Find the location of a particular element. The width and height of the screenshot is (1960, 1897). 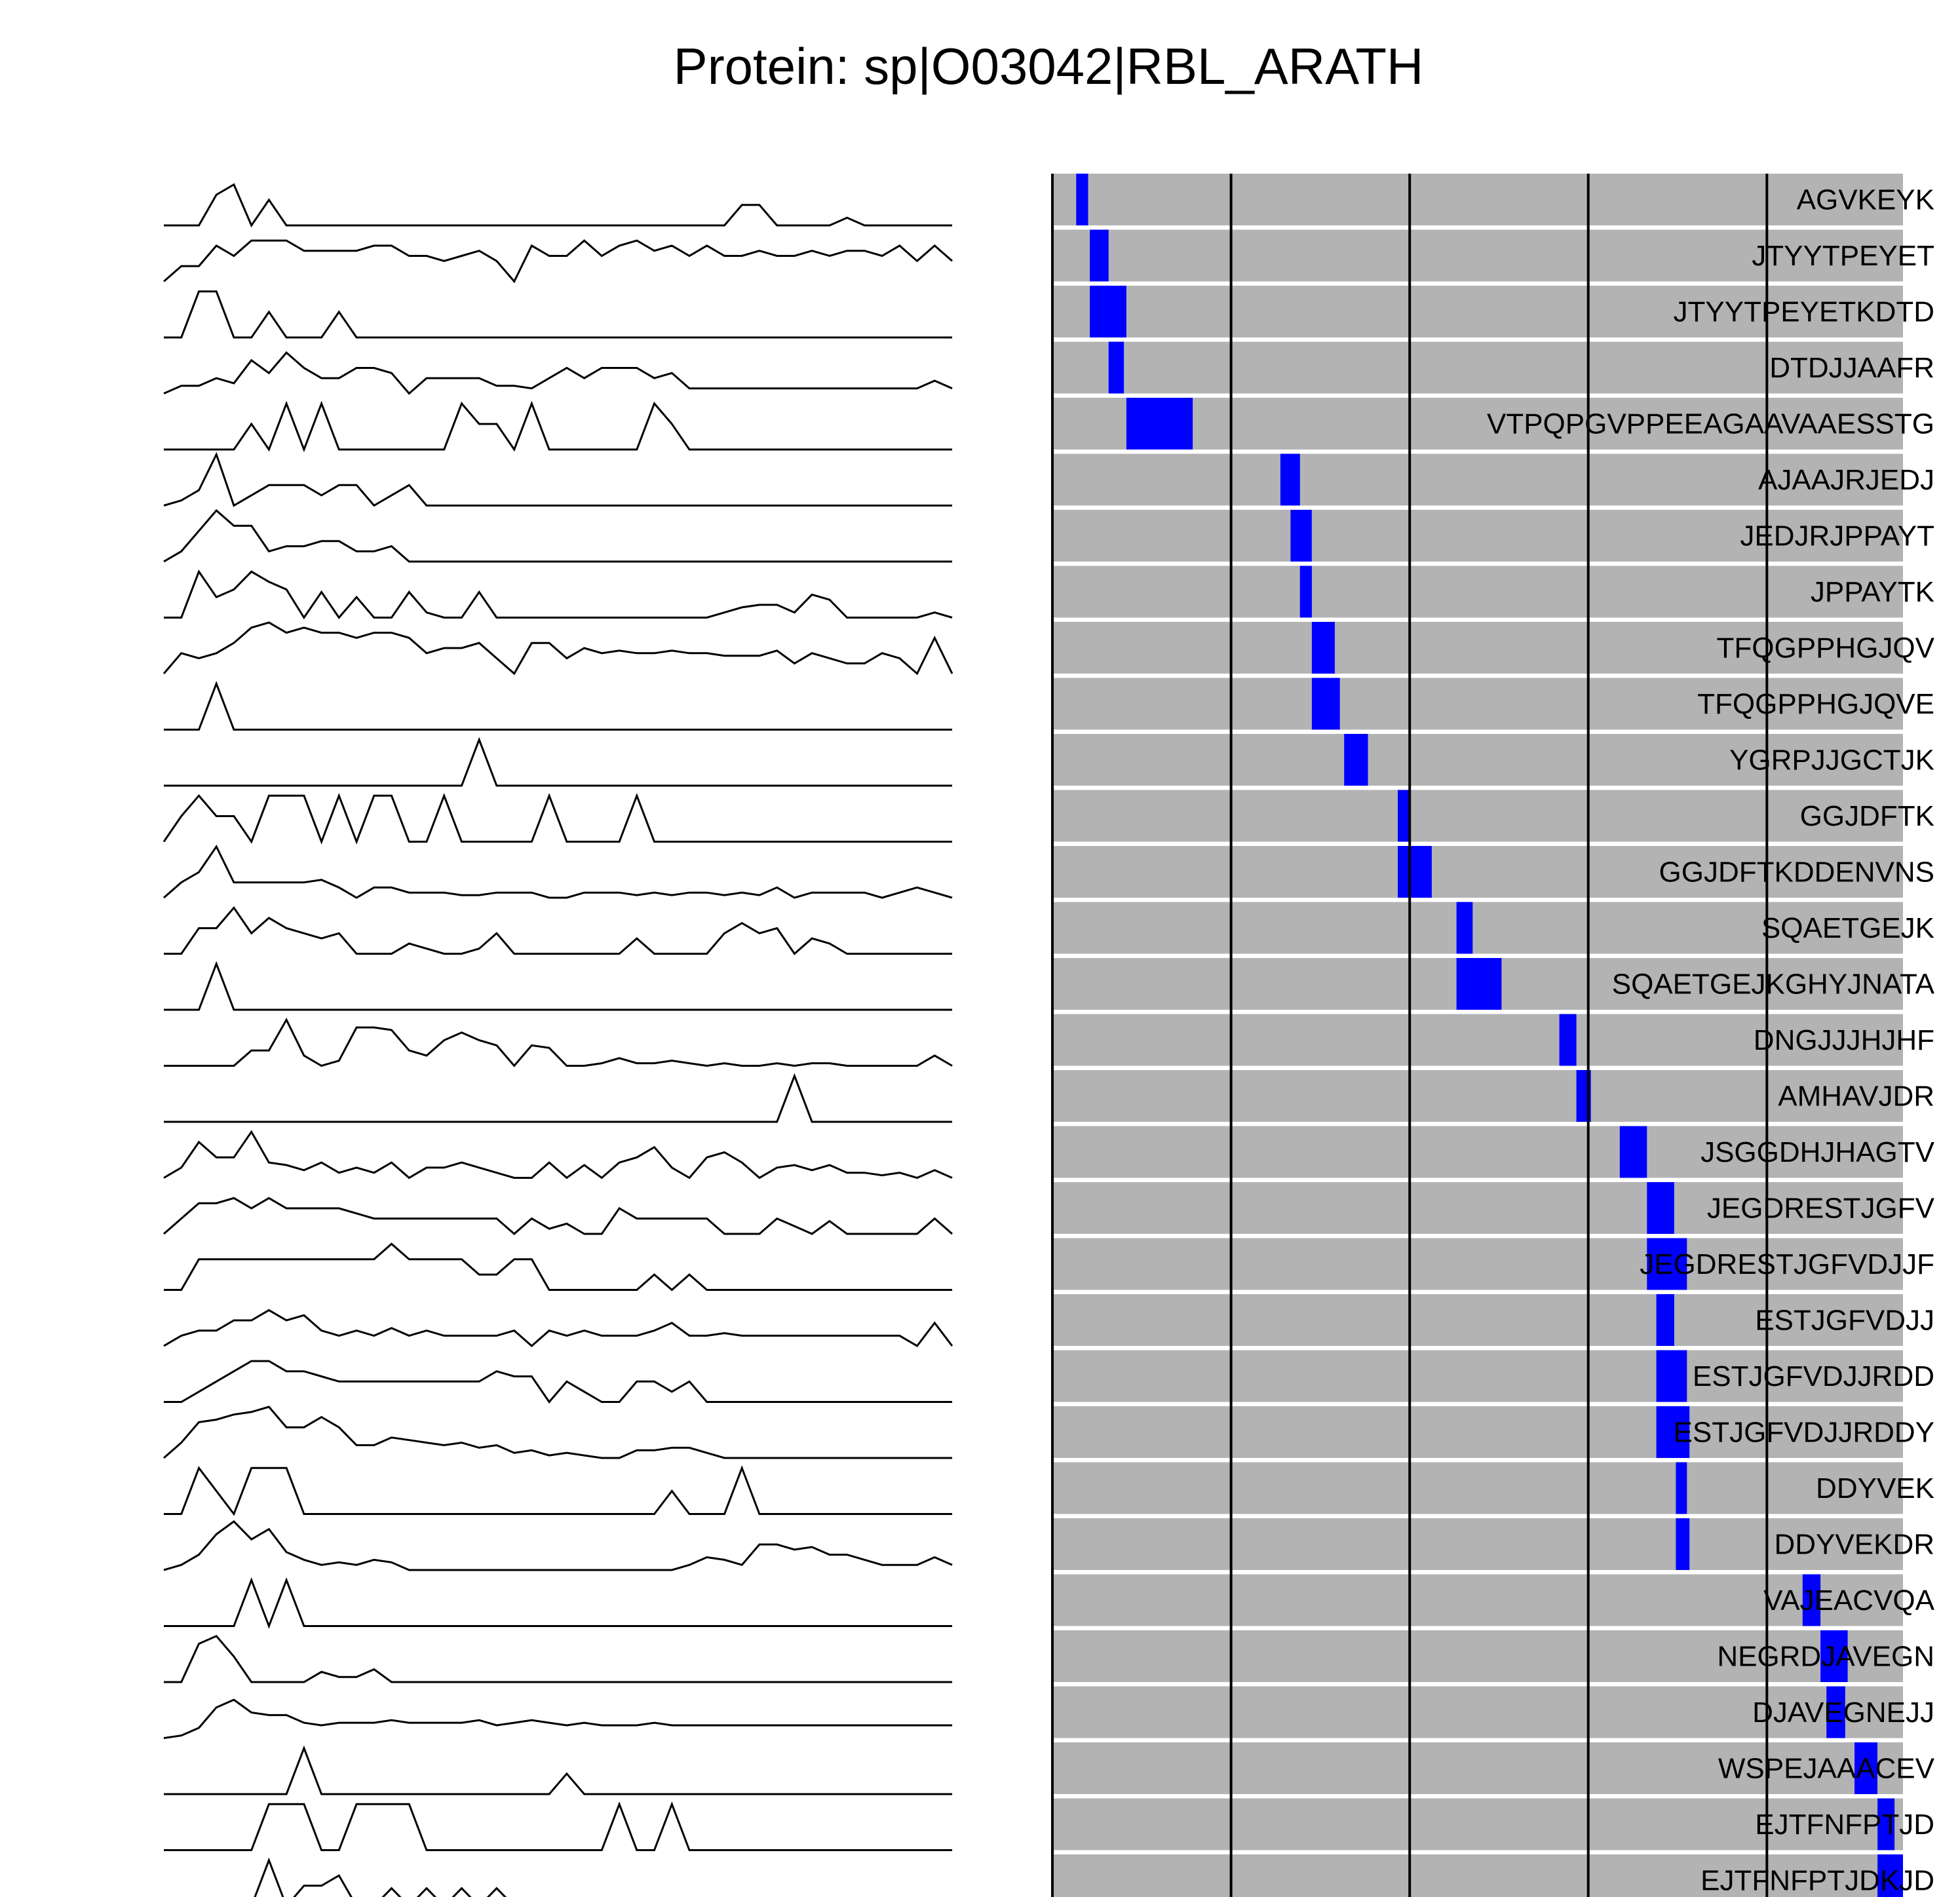

peptide-label: SQAETGEJKGHYJNATA is located at coordinates (1773, 984).